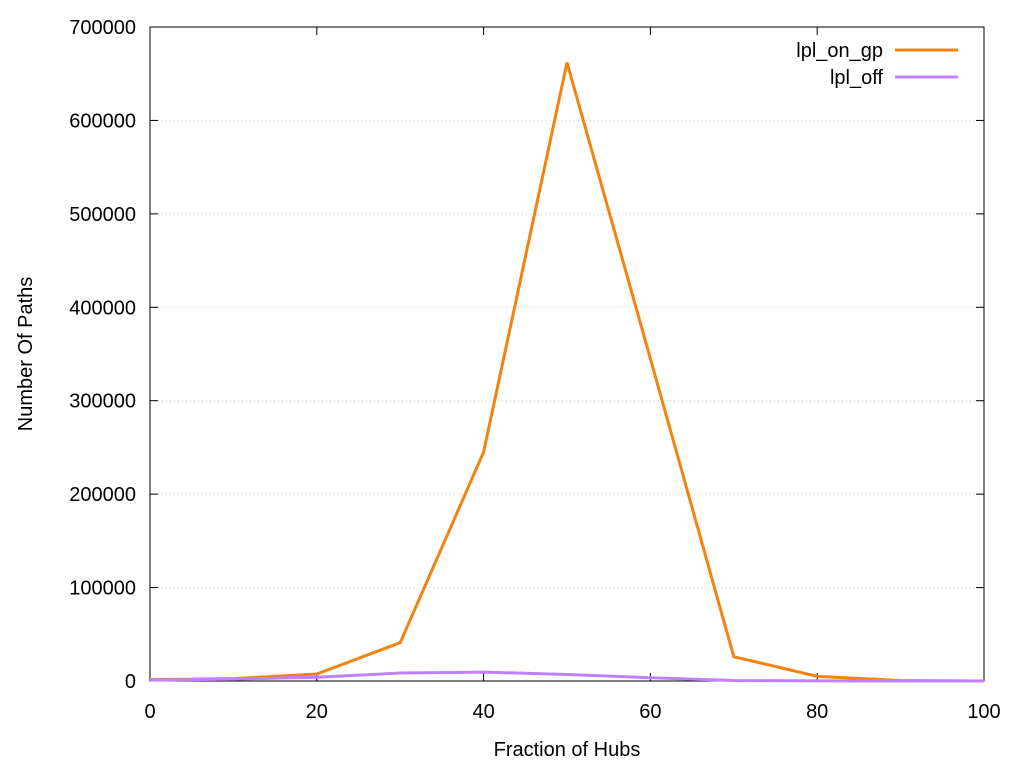 This screenshot has width=1024, height=768. Describe the element at coordinates (102, 495) in the screenshot. I see `y-tick-label: 200000` at that location.